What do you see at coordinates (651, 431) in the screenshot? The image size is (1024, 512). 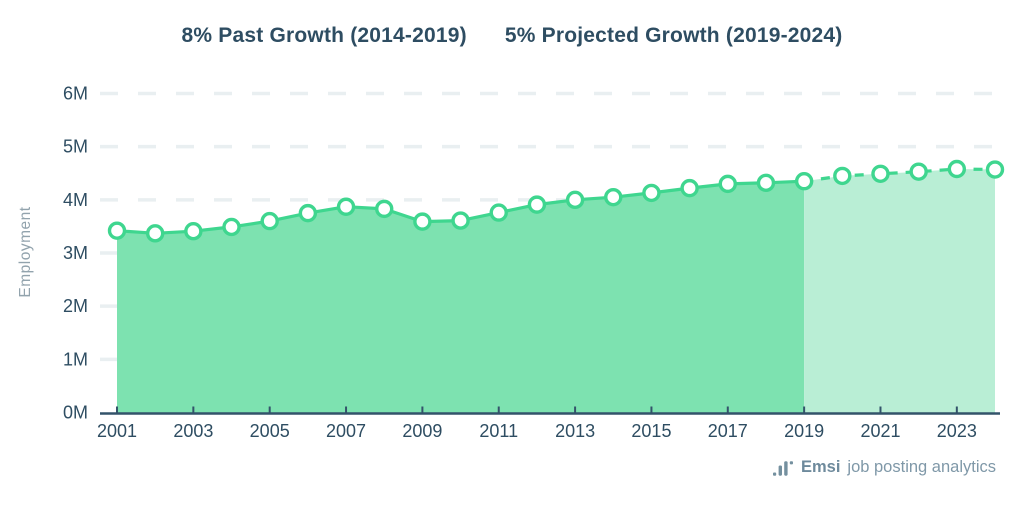 I see `x-tick-label-2015: 2015` at bounding box center [651, 431].